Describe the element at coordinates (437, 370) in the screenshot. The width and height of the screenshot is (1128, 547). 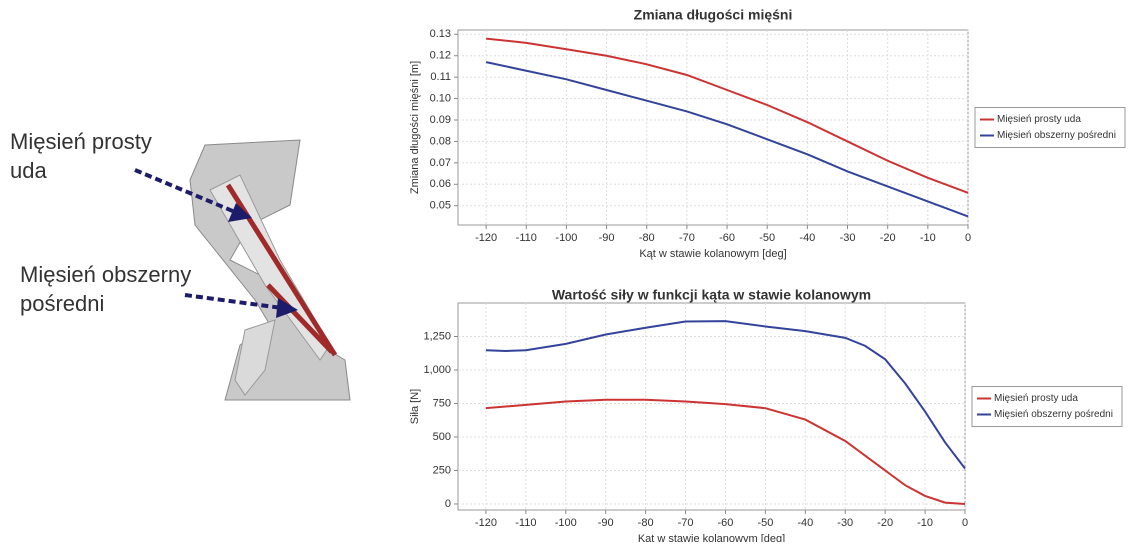
I see `y-tick-label: 1,000` at that location.